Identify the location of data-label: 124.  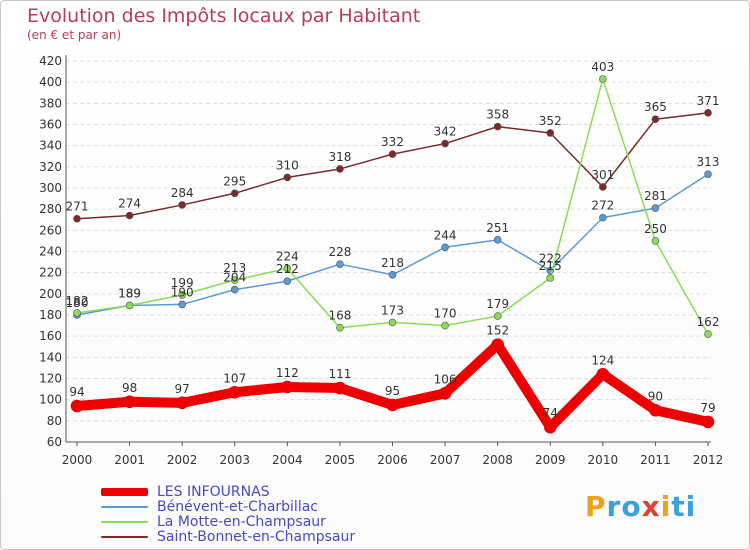
(602, 360).